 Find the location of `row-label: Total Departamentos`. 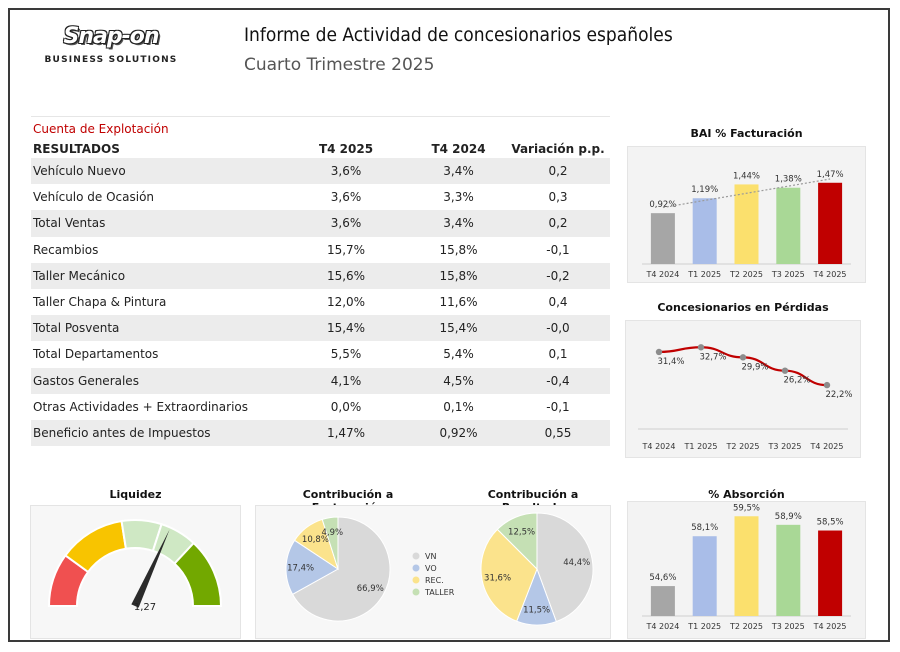

row-label: Total Departamentos is located at coordinates (96, 354).